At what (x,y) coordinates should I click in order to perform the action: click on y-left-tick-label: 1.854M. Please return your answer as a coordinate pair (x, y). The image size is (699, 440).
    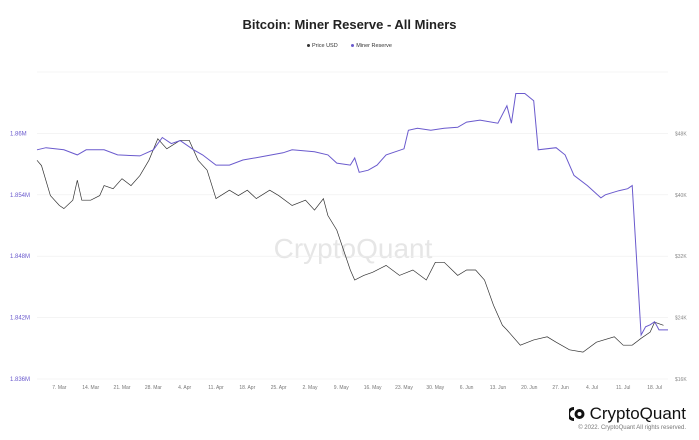
    Looking at the image, I should click on (20, 196).